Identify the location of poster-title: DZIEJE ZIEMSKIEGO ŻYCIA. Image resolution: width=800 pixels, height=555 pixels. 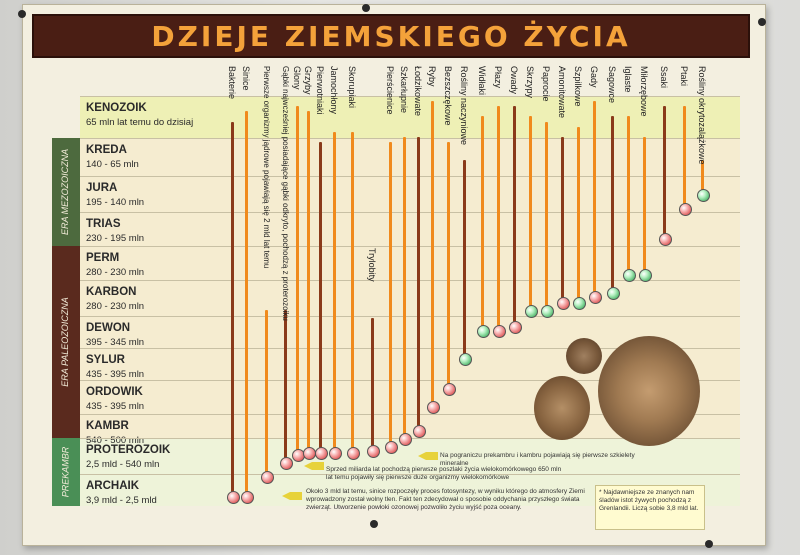
(391, 36).